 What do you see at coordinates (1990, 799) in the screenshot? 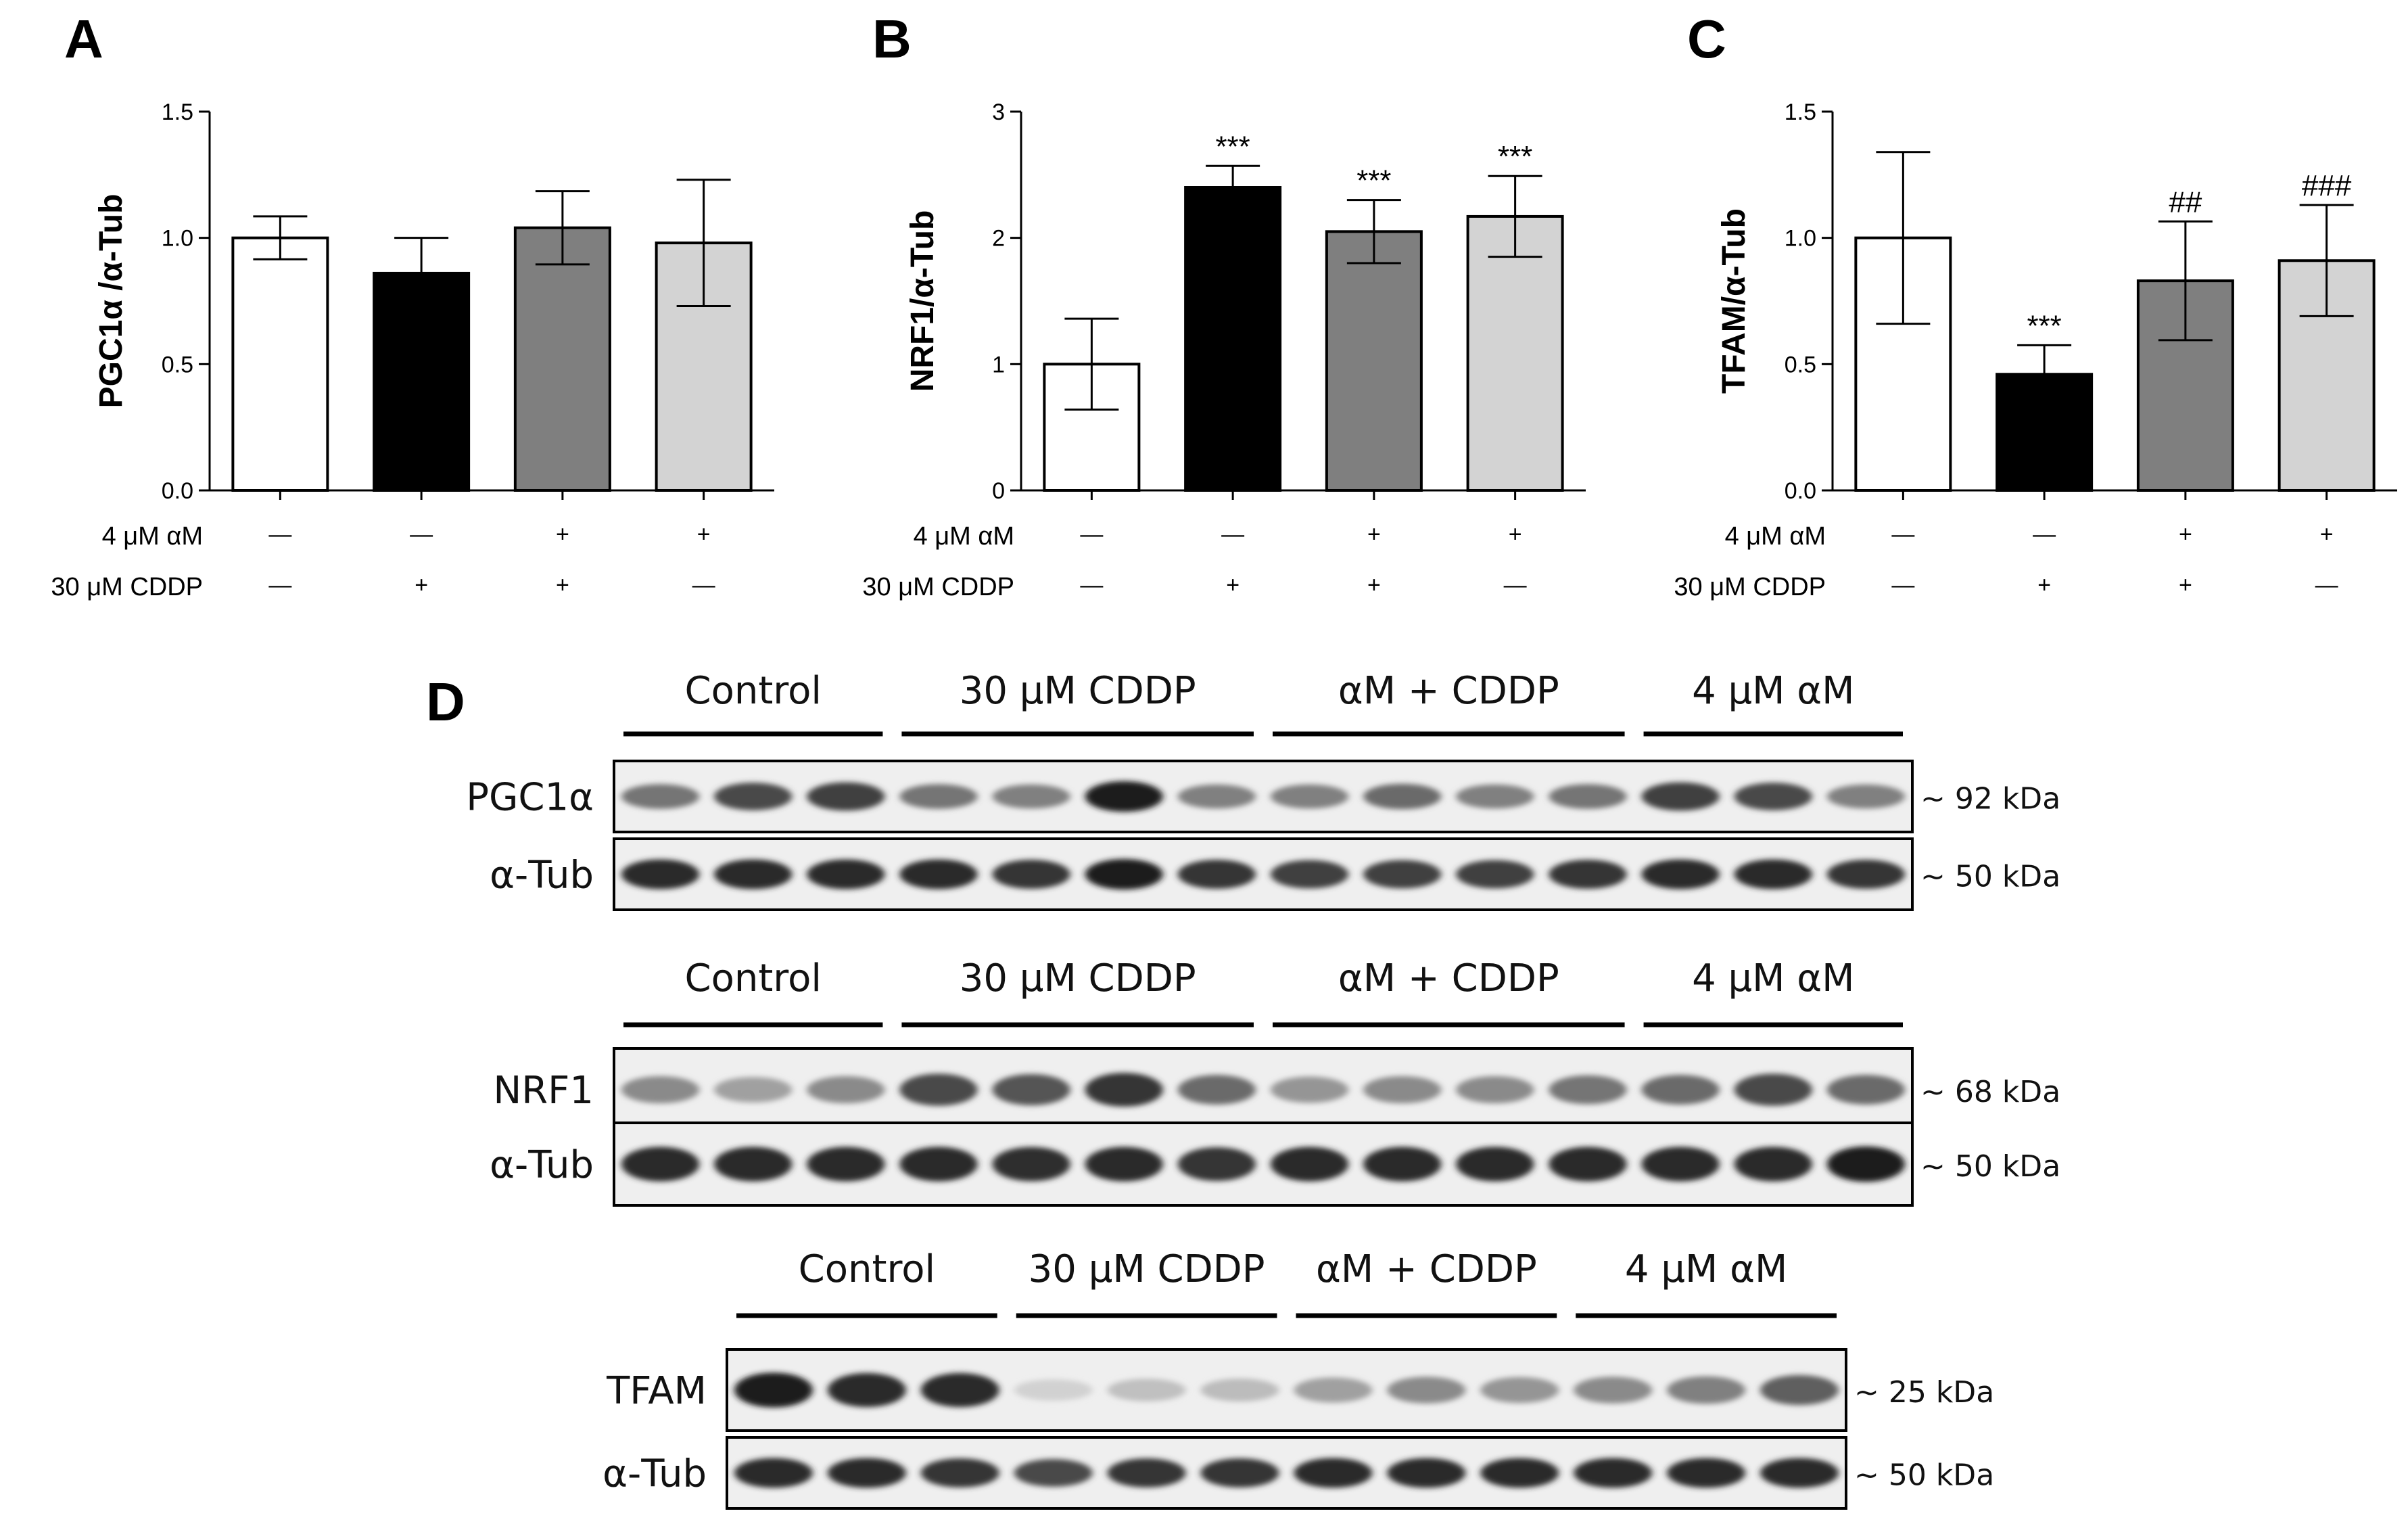
I see `blot-size-label: ~ 92 kDa` at bounding box center [1990, 799].